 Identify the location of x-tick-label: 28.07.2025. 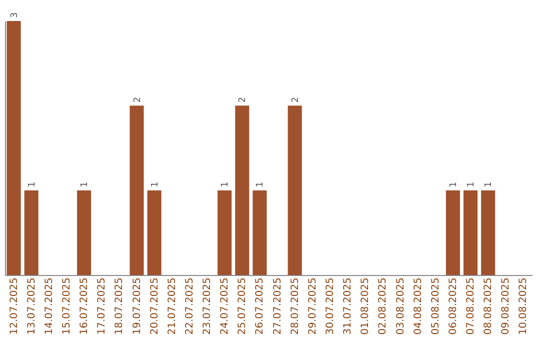
(295, 306).